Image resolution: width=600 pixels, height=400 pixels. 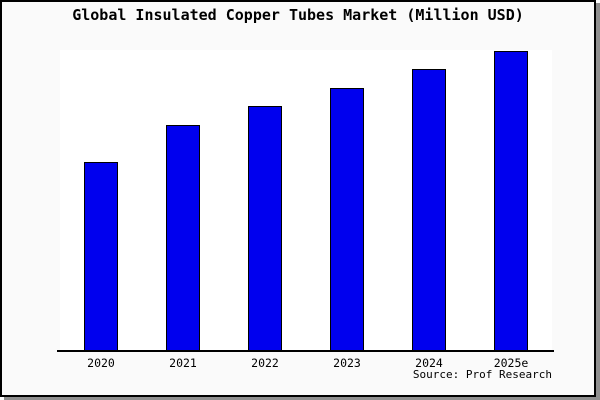 I want to click on x-axis-line, so click(x=305, y=351).